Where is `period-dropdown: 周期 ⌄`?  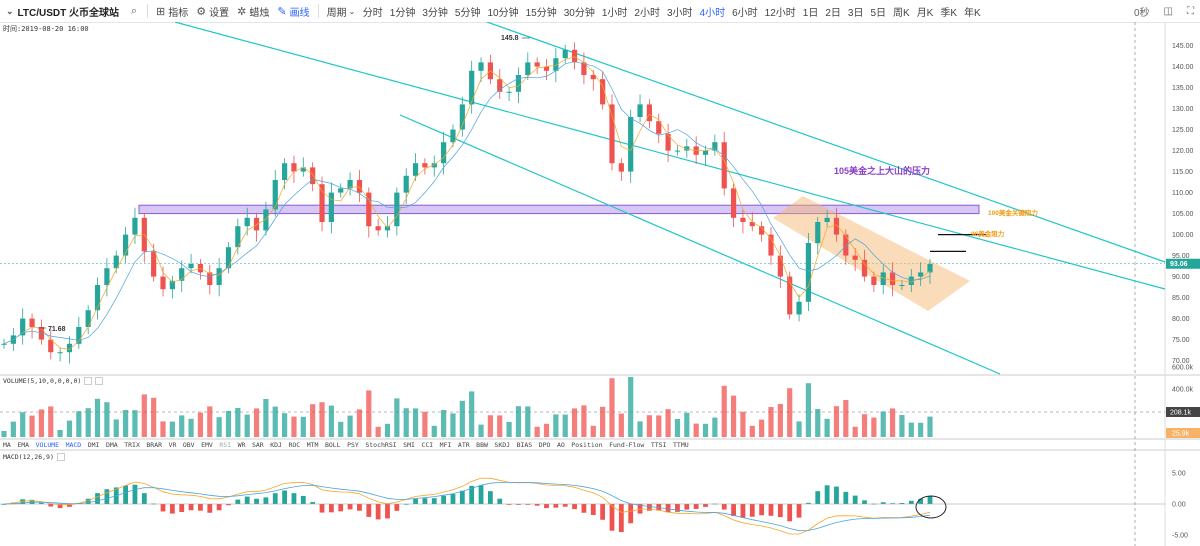 period-dropdown: 周期 ⌄ is located at coordinates (341, 11).